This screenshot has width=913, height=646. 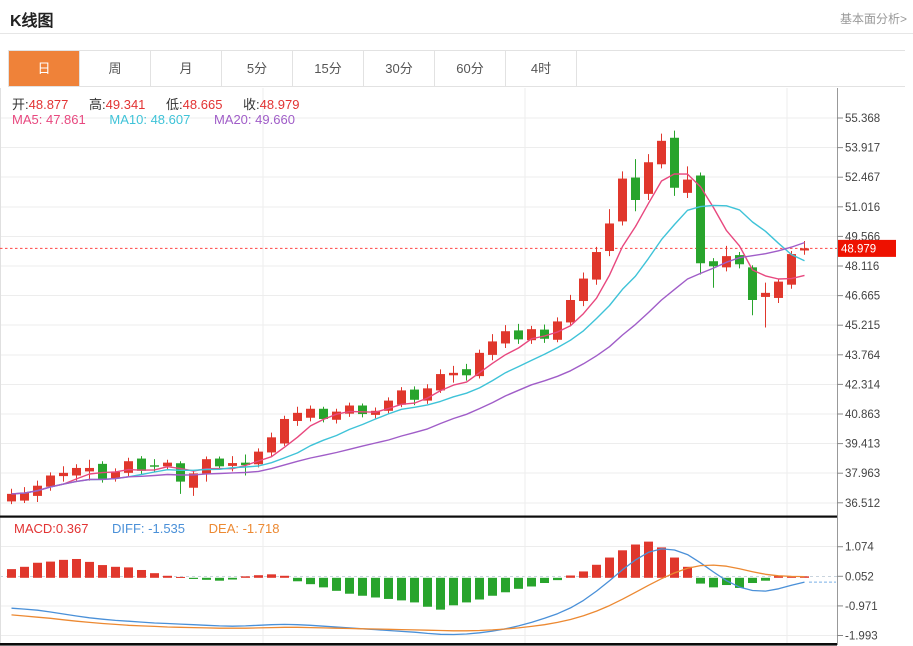 I want to click on price-axis-label: 52.467, so click(x=862, y=178).